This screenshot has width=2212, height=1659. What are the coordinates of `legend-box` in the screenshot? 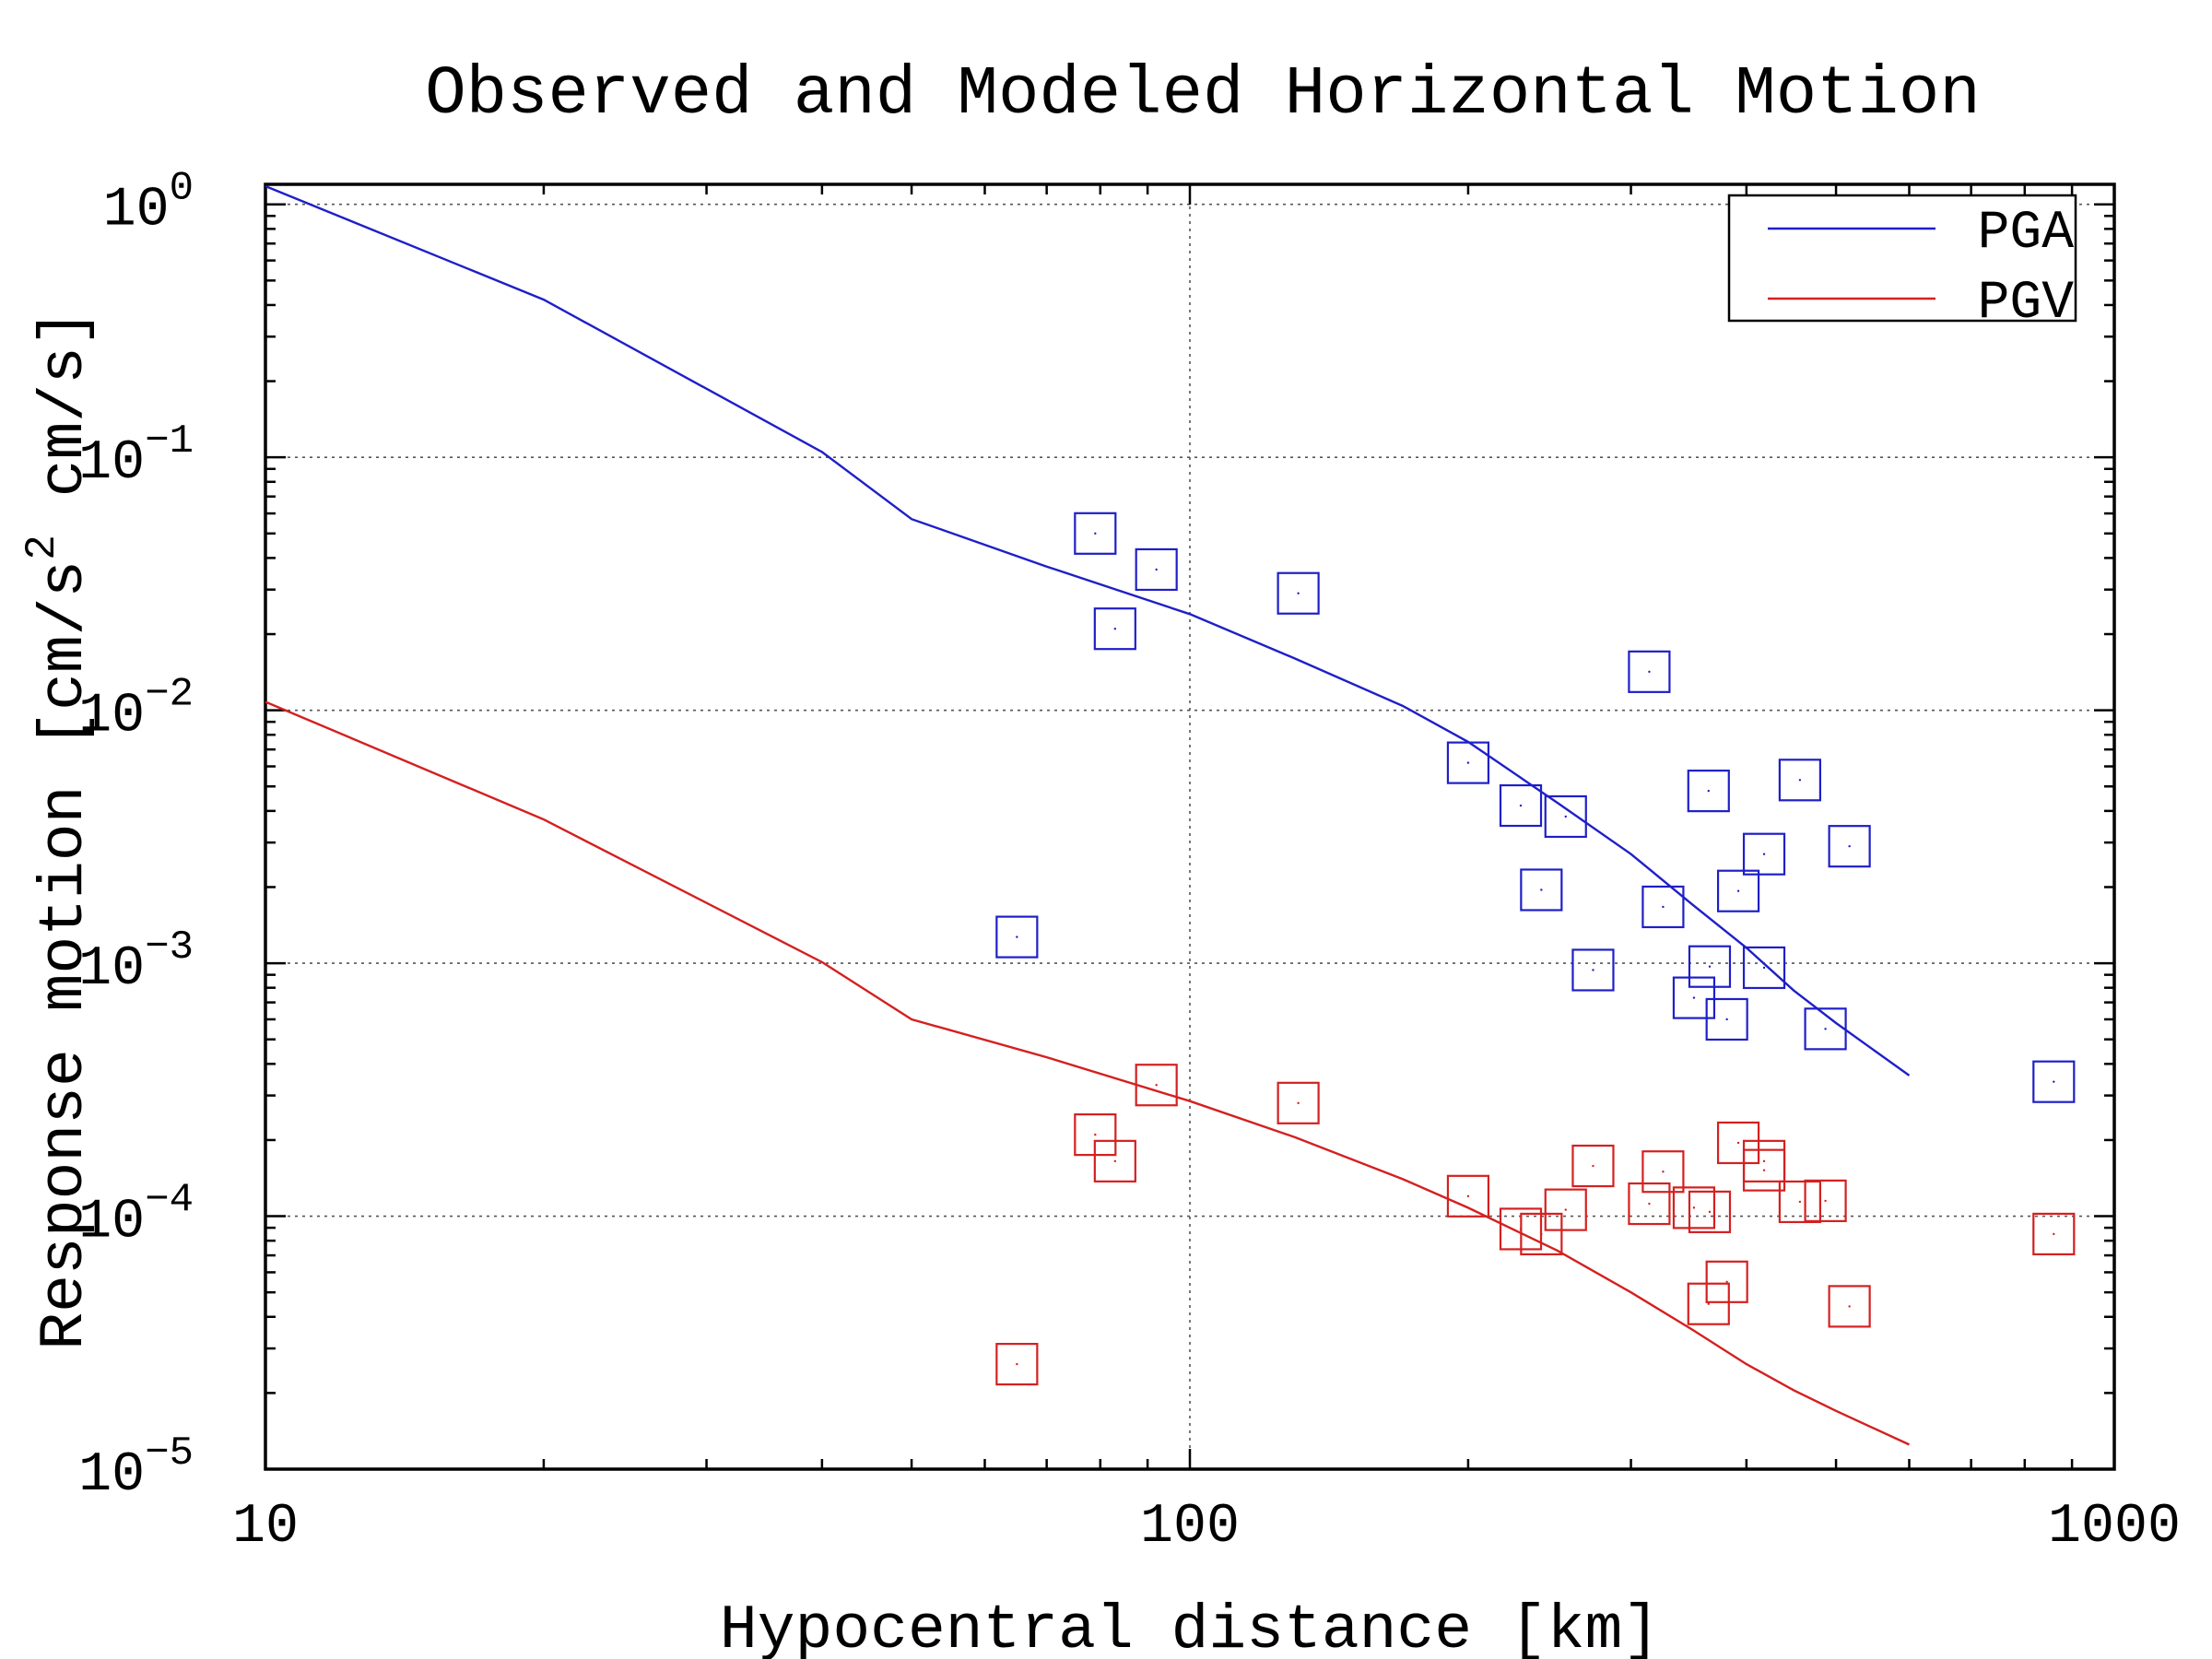 It's located at (1902, 258).